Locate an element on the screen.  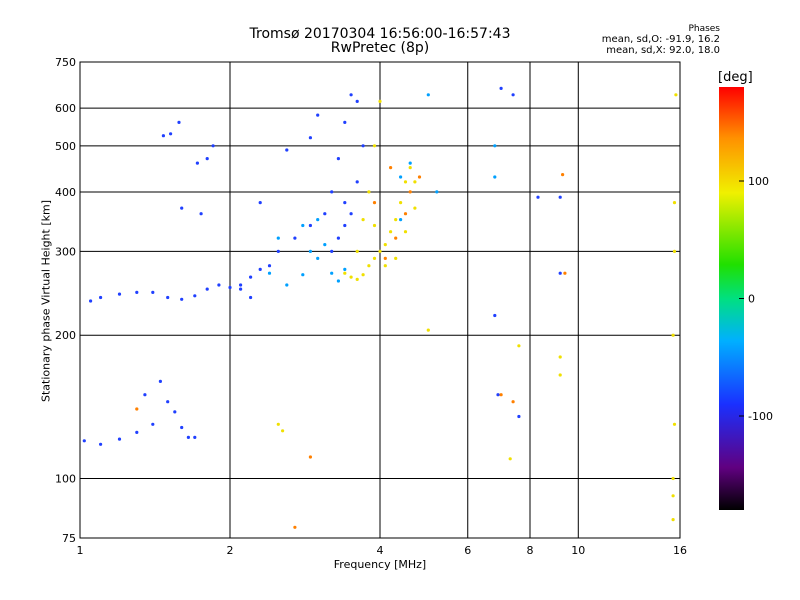
y-tick-label: 750 is located at coordinates (65, 62).